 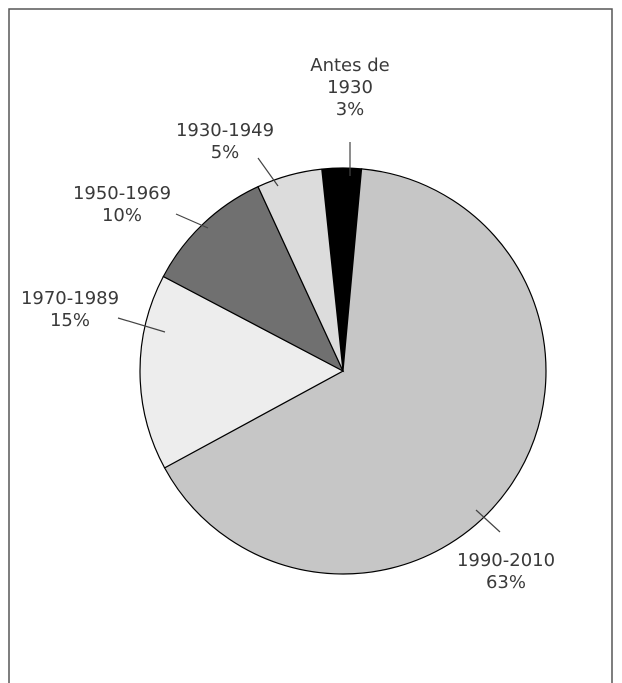 I want to click on category-label: Antes de 1930, so click(x=350, y=76).